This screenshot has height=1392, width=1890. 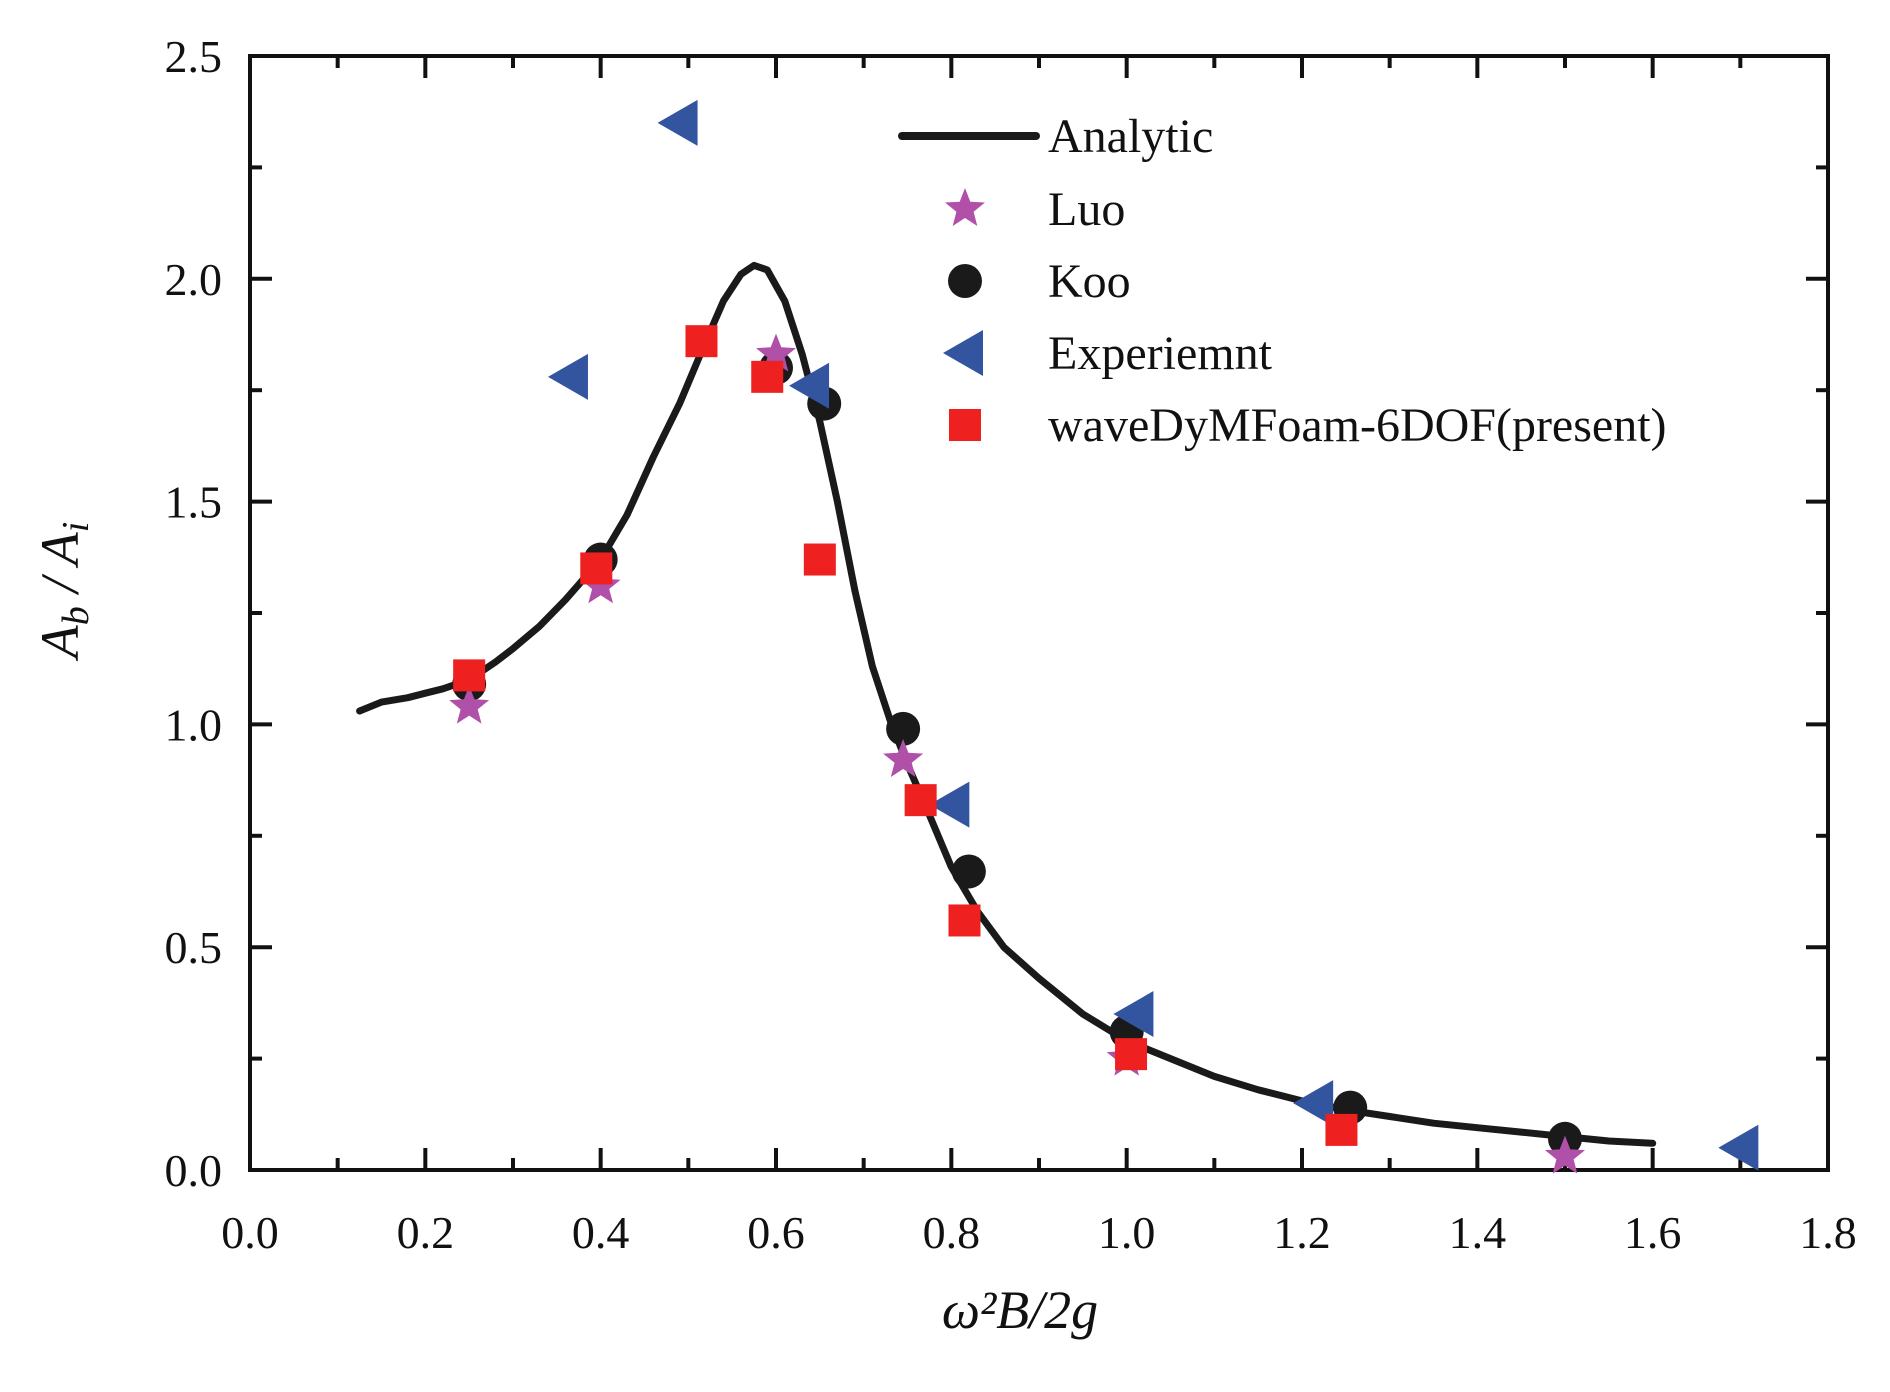 What do you see at coordinates (194, 947) in the screenshot?
I see `y-tick-label: 0.5` at bounding box center [194, 947].